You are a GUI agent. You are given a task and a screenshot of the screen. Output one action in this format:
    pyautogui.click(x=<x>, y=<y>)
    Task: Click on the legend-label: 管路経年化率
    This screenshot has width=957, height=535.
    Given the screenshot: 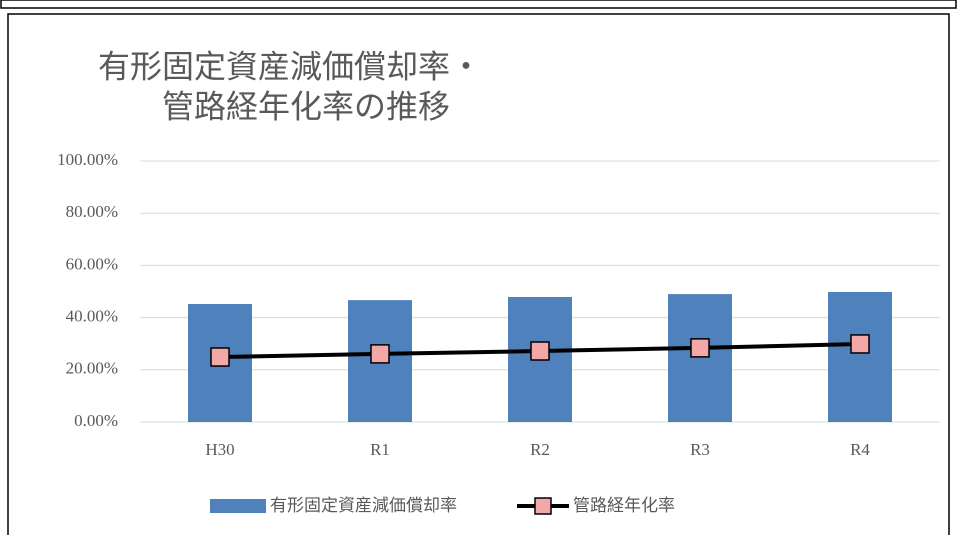 What is the action you would take?
    pyautogui.click(x=624, y=506)
    